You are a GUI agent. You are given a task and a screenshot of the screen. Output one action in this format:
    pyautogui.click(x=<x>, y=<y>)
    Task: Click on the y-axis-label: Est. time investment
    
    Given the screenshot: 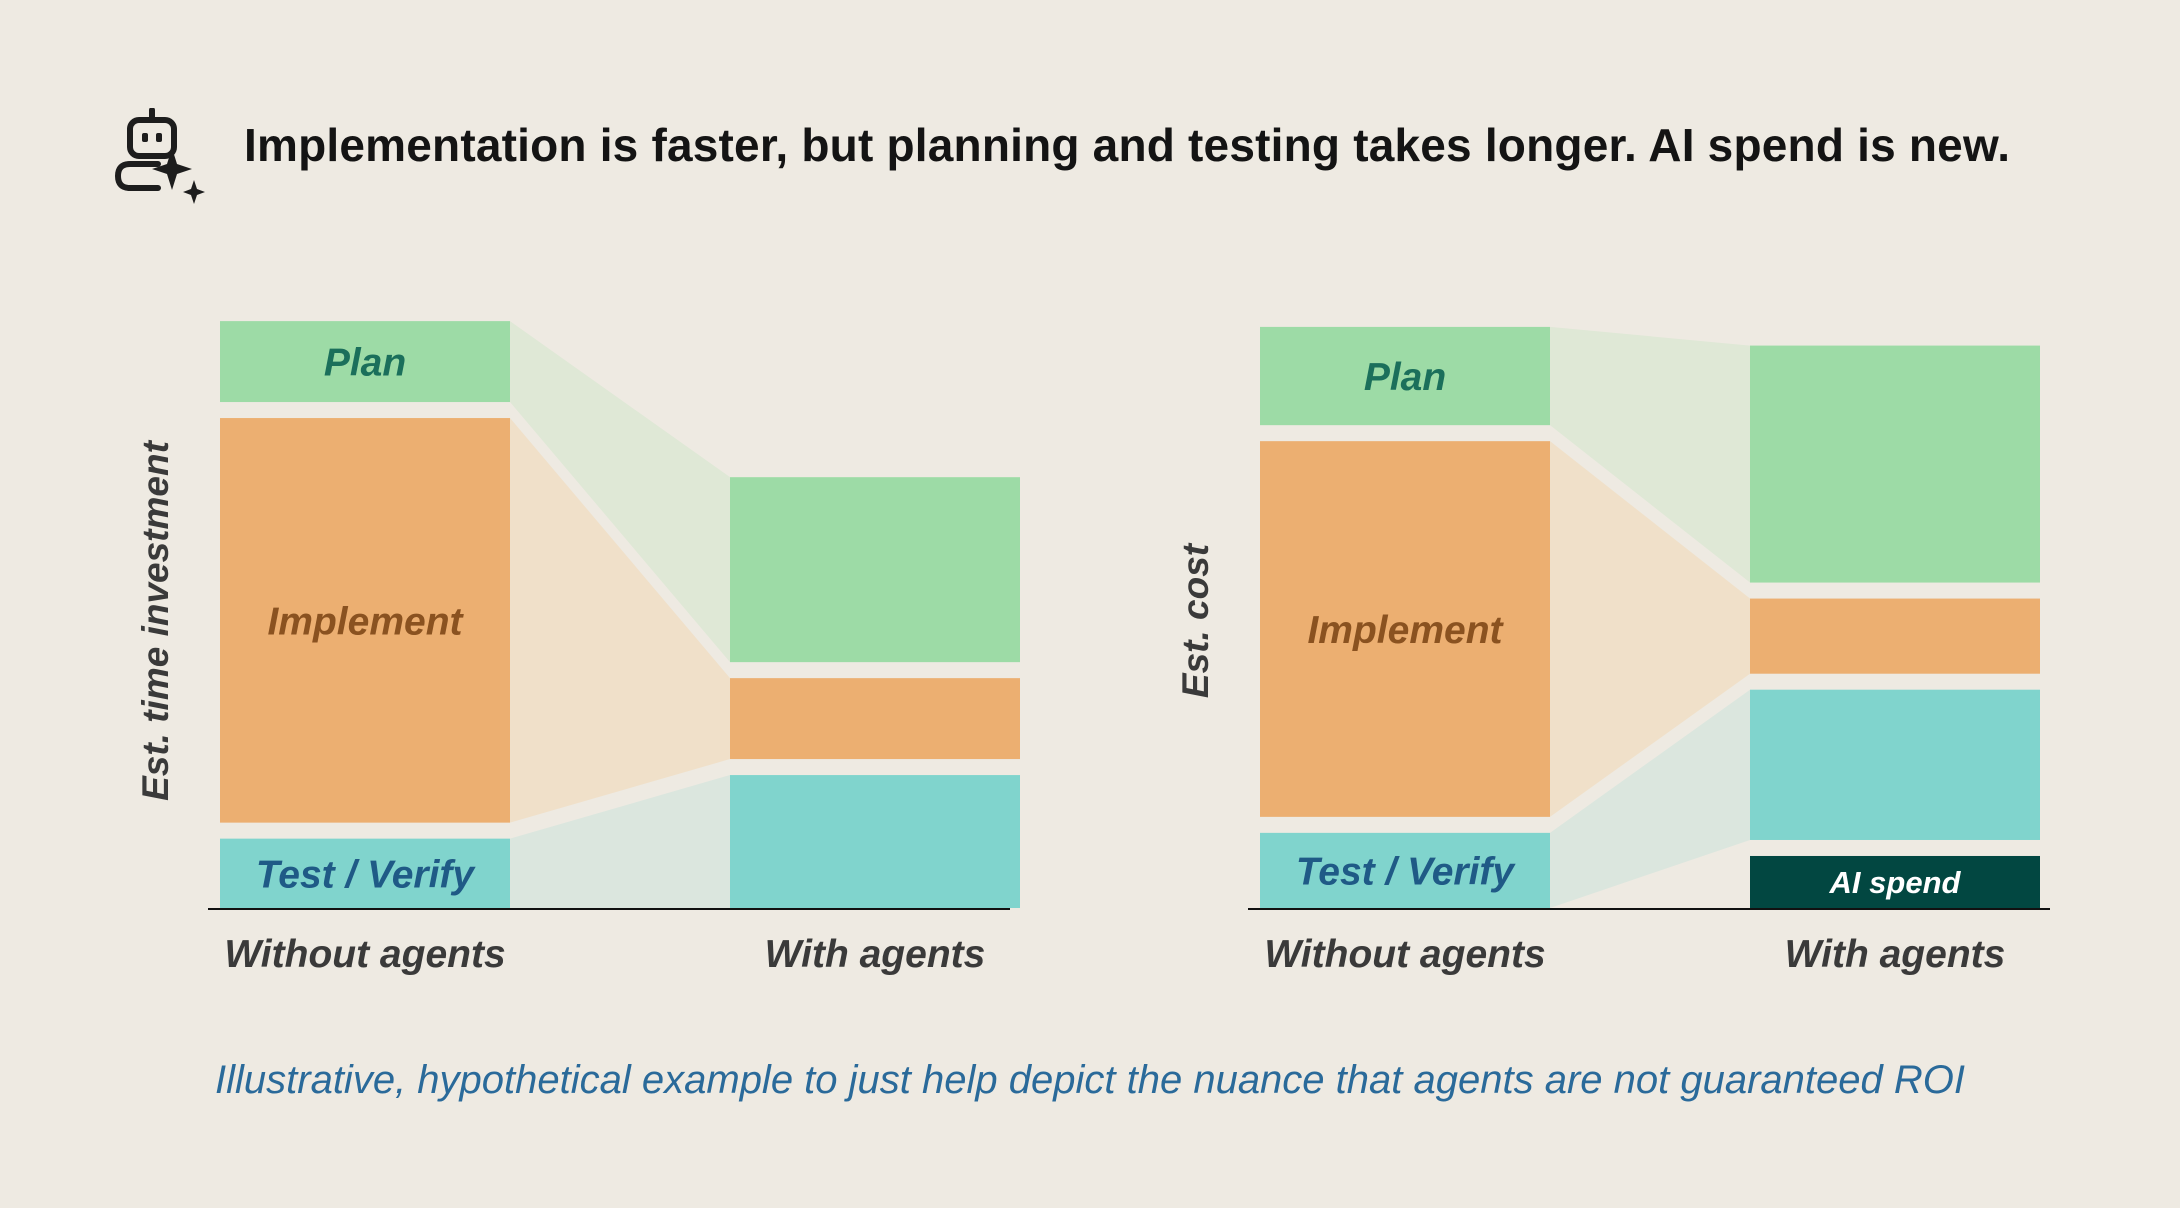 What is the action you would take?
    pyautogui.click(x=155, y=620)
    